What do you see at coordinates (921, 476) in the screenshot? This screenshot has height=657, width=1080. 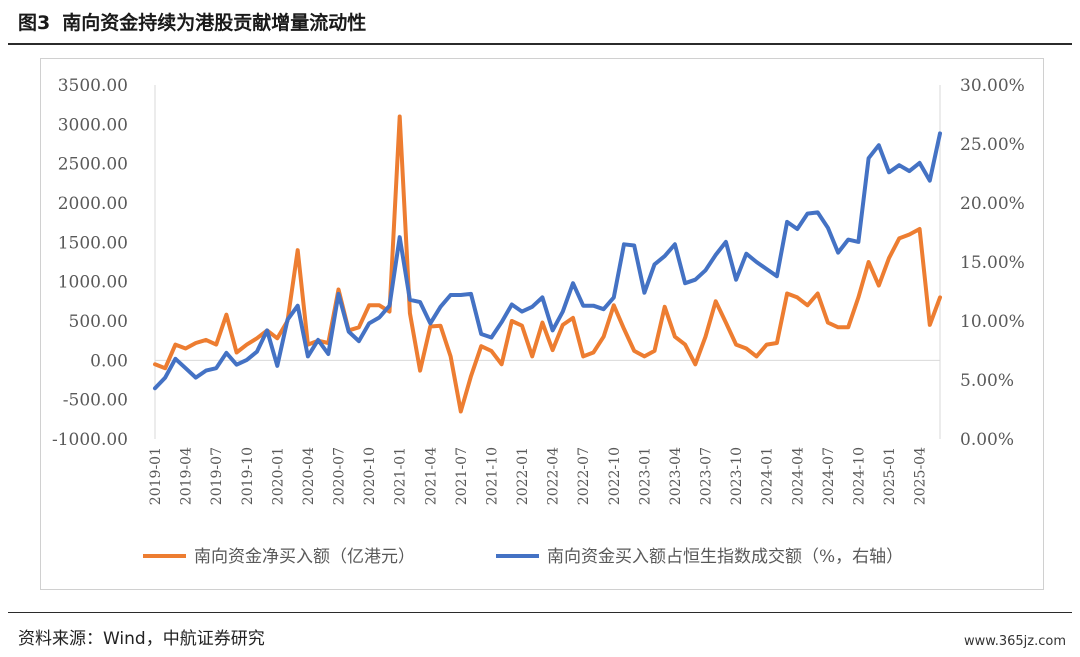 I see `x-tick-label: 2025-04` at bounding box center [921, 476].